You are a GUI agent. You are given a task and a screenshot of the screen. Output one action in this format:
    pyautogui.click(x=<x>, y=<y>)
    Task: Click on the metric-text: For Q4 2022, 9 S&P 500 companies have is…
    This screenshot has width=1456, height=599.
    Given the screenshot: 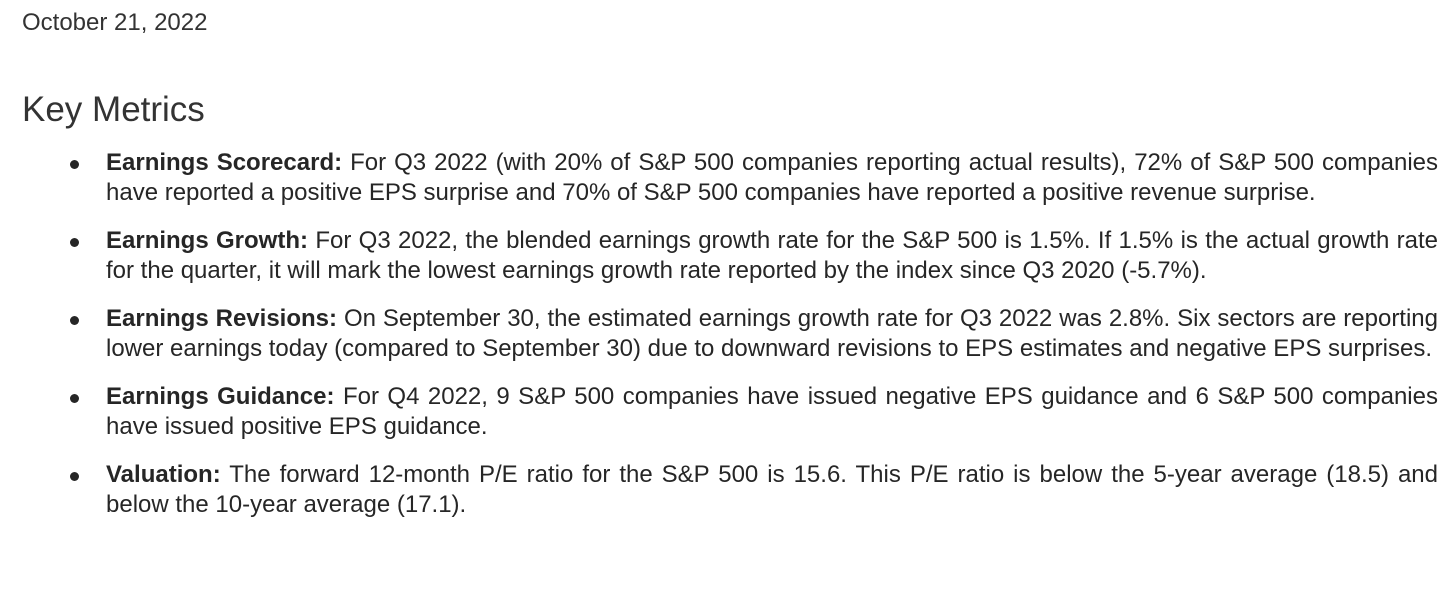 What is the action you would take?
    pyautogui.click(x=772, y=411)
    